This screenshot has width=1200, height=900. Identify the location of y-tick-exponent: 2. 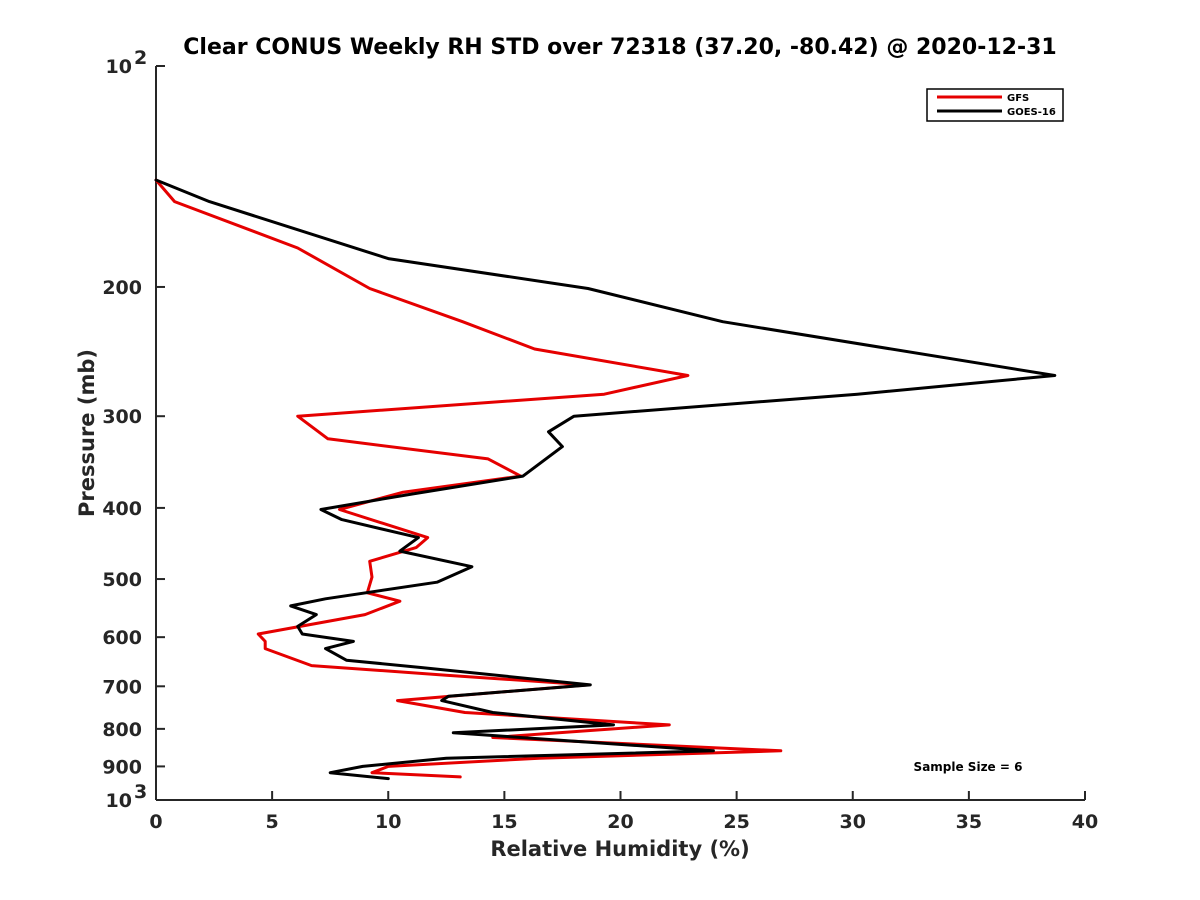
(140, 58).